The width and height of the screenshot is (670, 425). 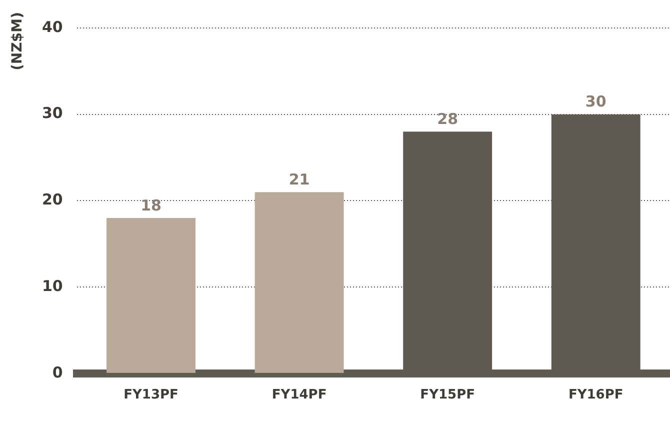 What do you see at coordinates (151, 395) in the screenshot?
I see `x-tick-label: FY13PF` at bounding box center [151, 395].